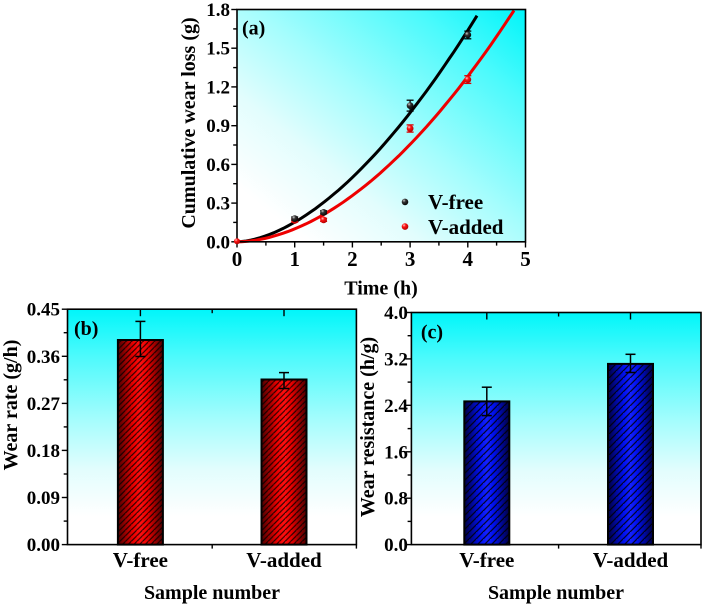 The width and height of the screenshot is (708, 614). I want to click on svg-text: 0, so click(237, 259).